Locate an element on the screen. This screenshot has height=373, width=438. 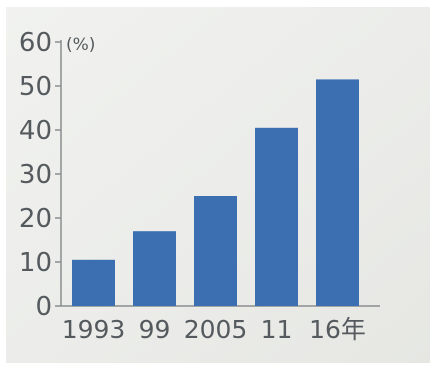
y-tick-label: 30 is located at coordinates (35, 175).